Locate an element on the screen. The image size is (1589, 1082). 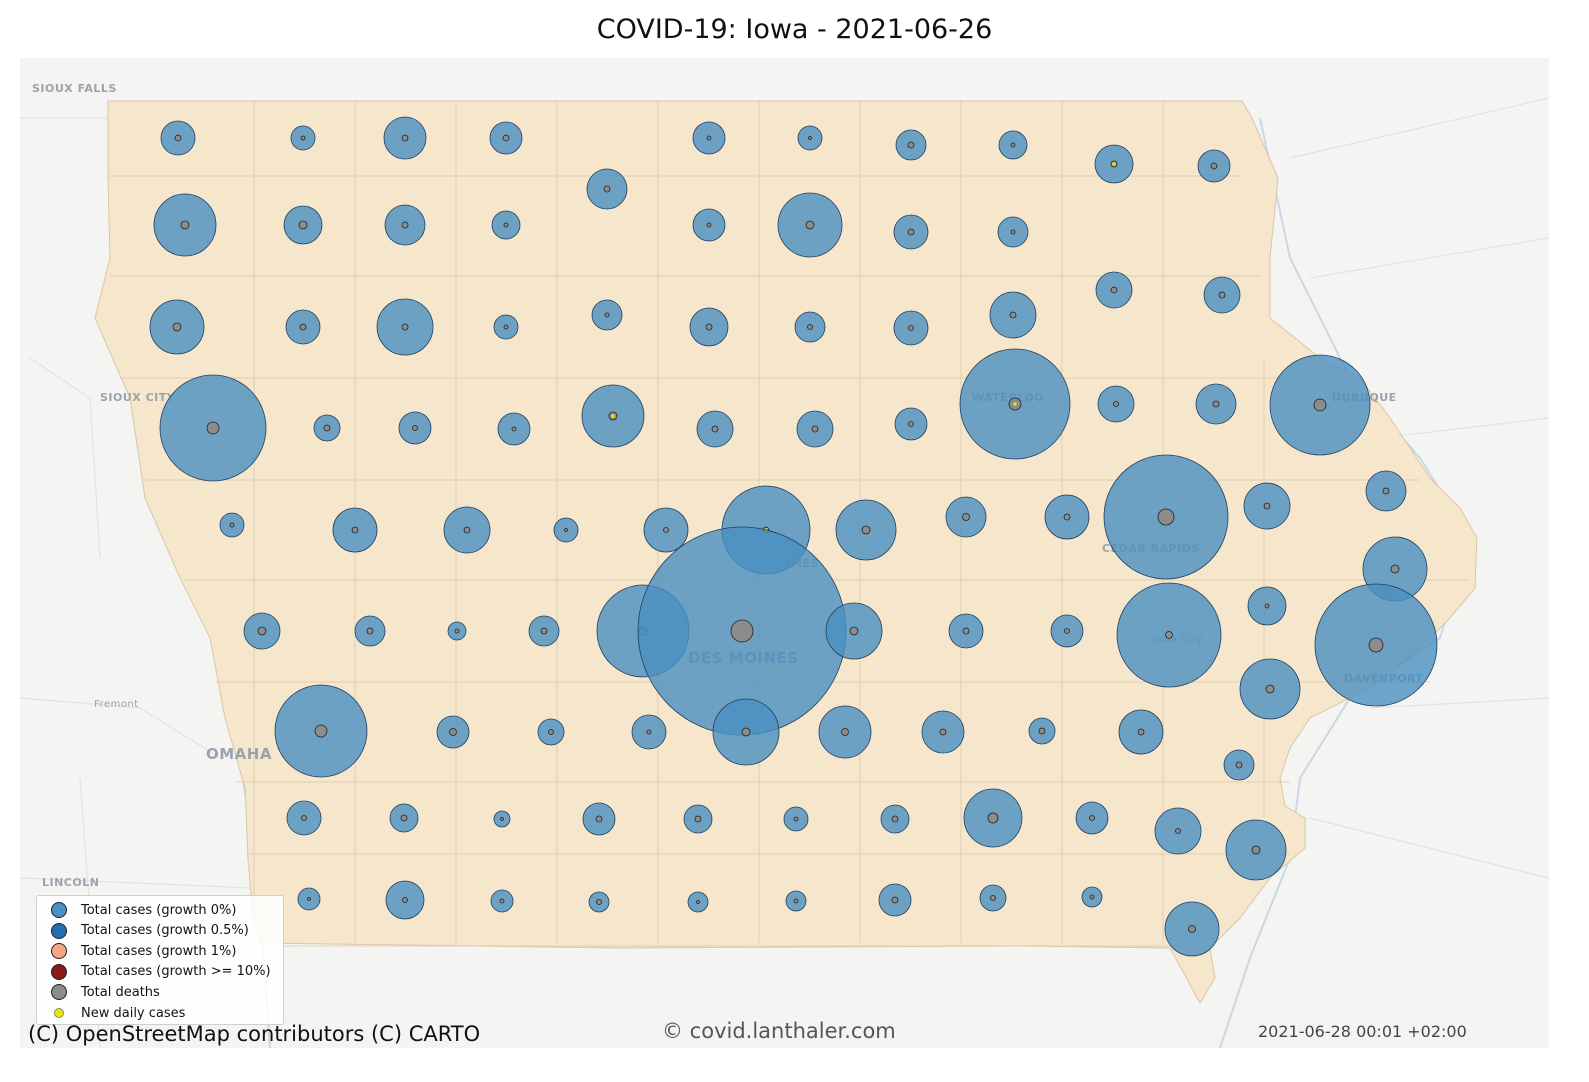
legend-label: New daily cases is located at coordinates (133, 1013).